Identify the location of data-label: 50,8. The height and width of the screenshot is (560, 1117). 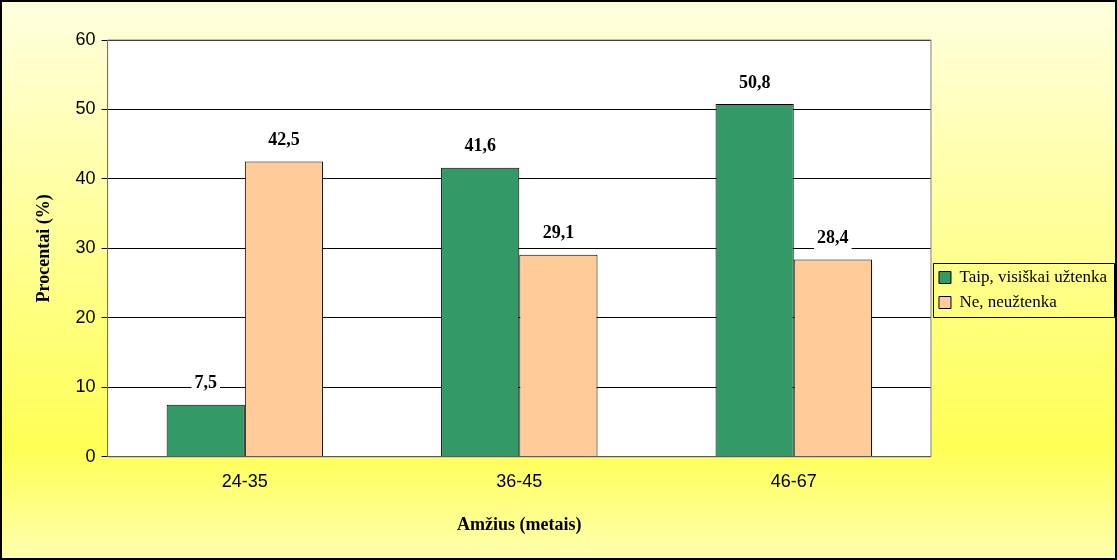
(754, 81).